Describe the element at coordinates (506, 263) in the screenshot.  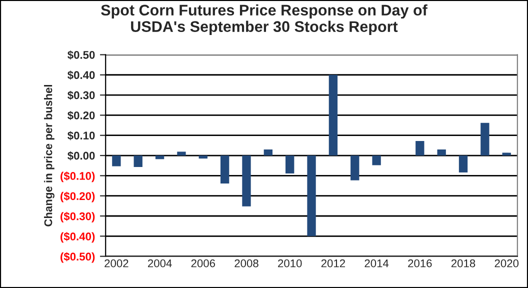
I see `x-tick-label: 2020` at that location.